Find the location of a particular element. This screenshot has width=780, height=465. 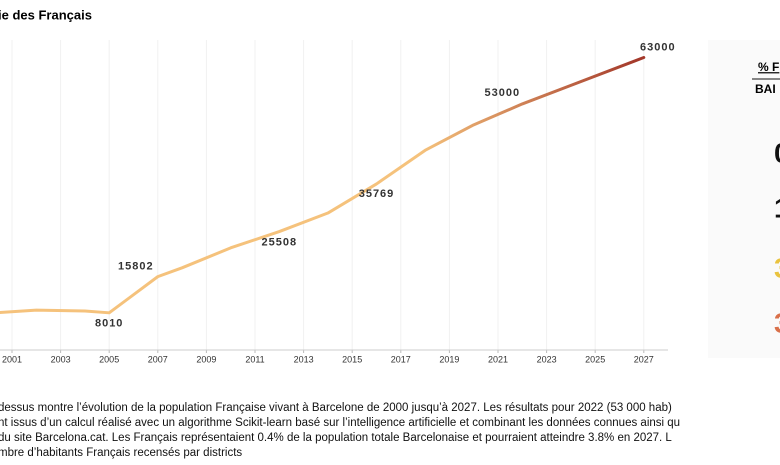

data-label: 25508 is located at coordinates (280, 242).